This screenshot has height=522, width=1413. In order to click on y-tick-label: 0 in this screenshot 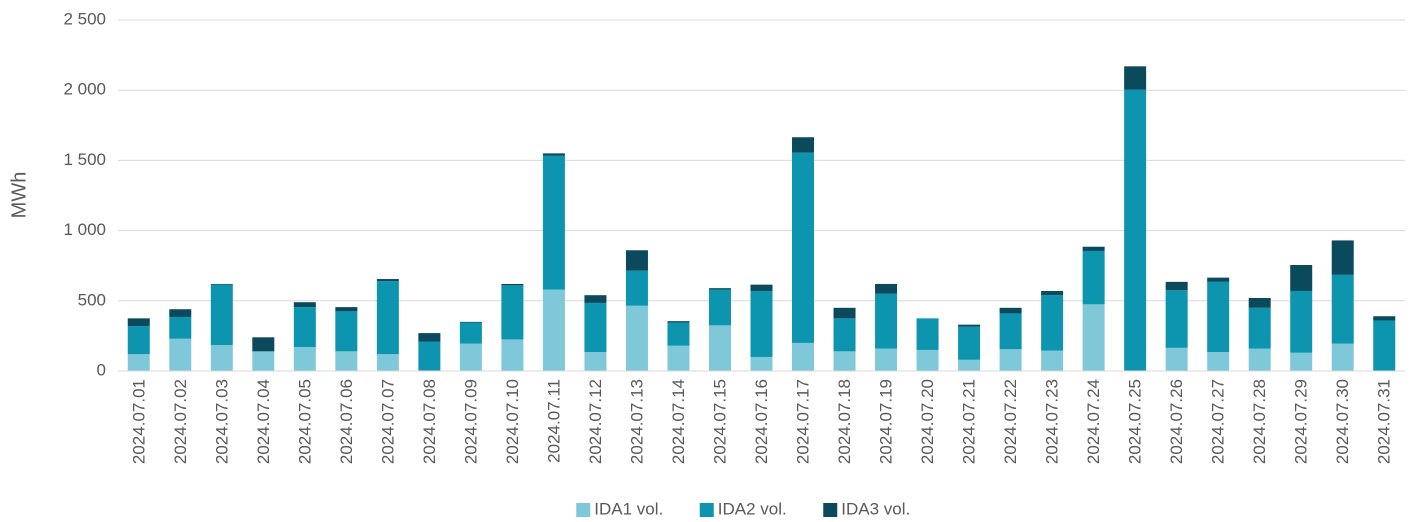, I will do `click(101, 369)`.